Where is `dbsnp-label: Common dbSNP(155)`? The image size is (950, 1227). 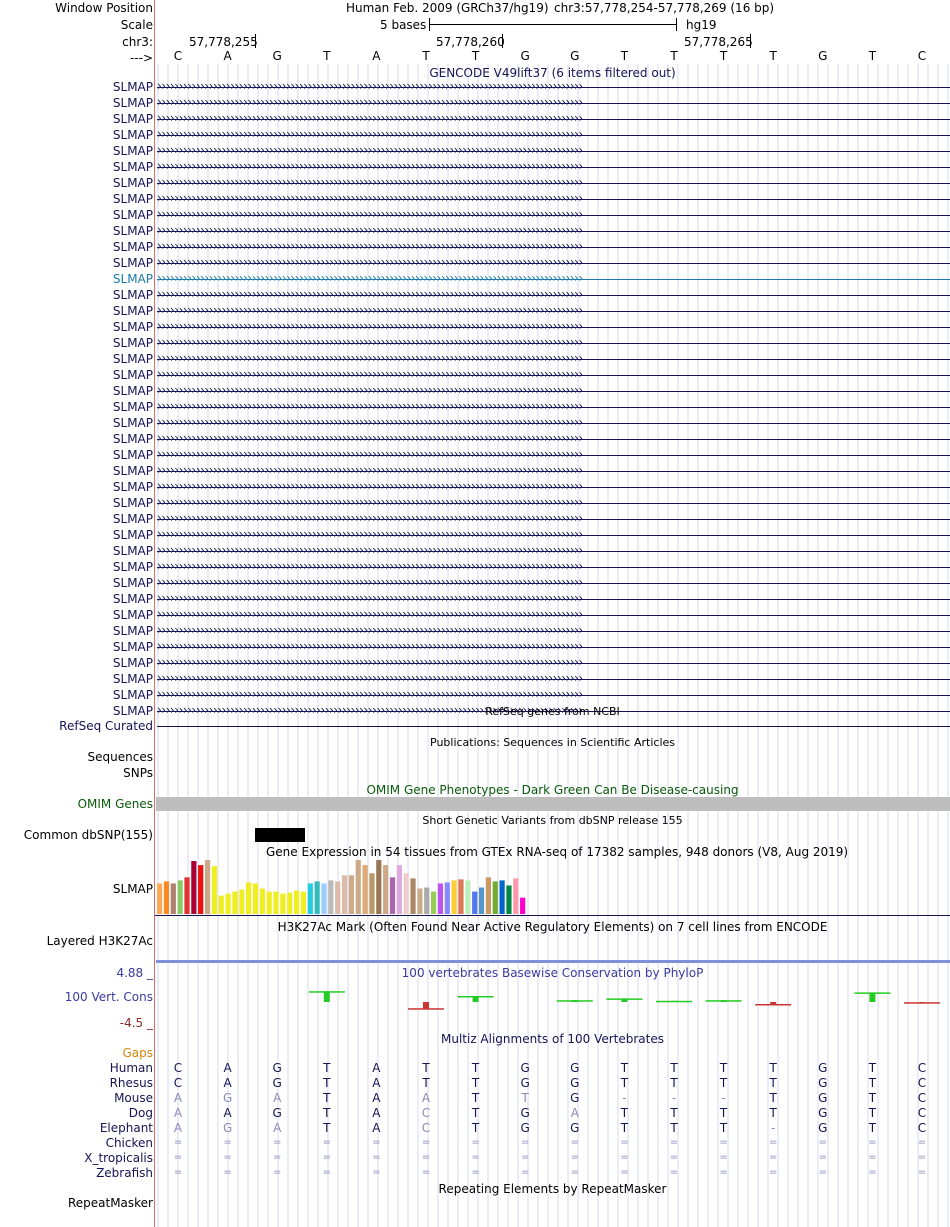
dbsnp-label: Common dbSNP(155) is located at coordinates (88, 835).